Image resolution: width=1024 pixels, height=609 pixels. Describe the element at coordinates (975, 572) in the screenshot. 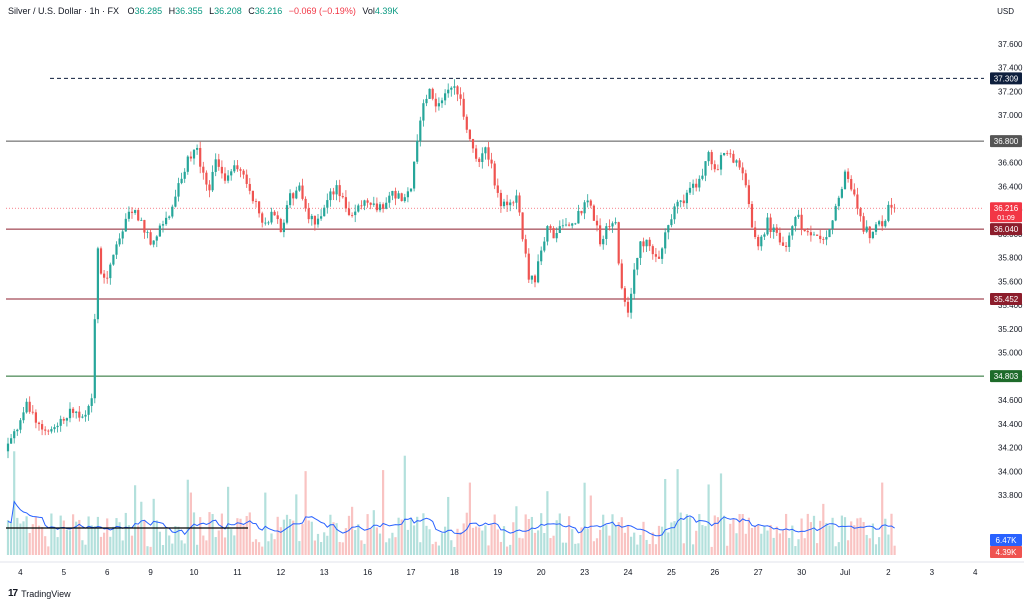

I see `time-tick-label: 4` at that location.